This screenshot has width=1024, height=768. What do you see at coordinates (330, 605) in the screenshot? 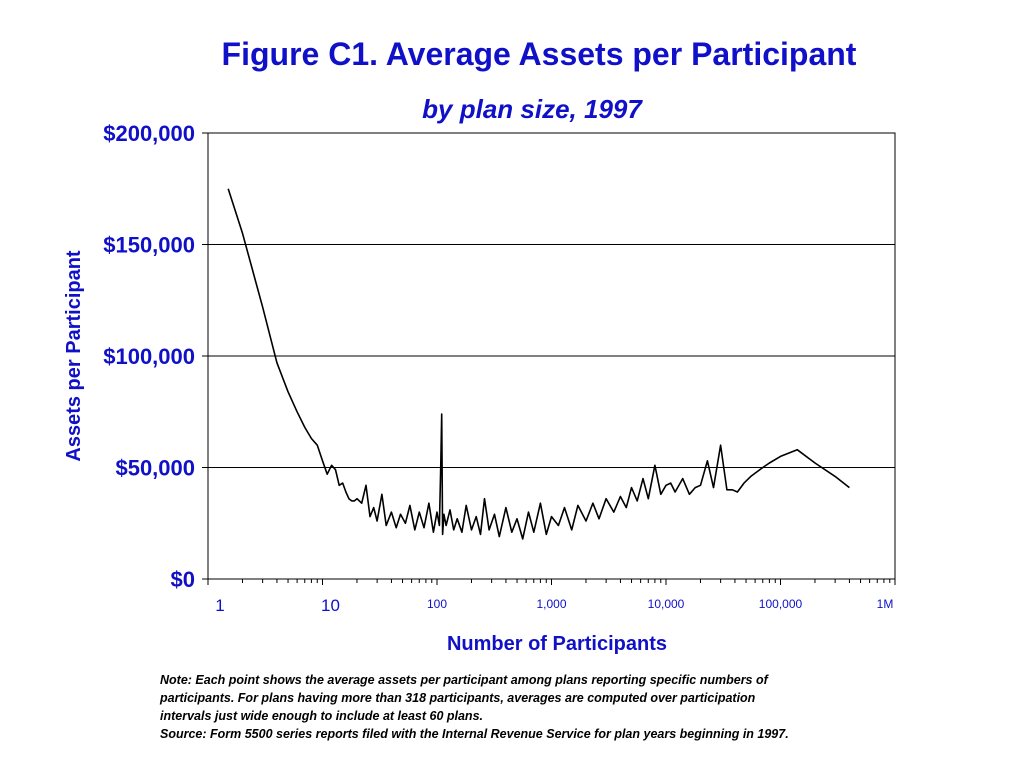
I see `x-tick-label: 10` at bounding box center [330, 605].